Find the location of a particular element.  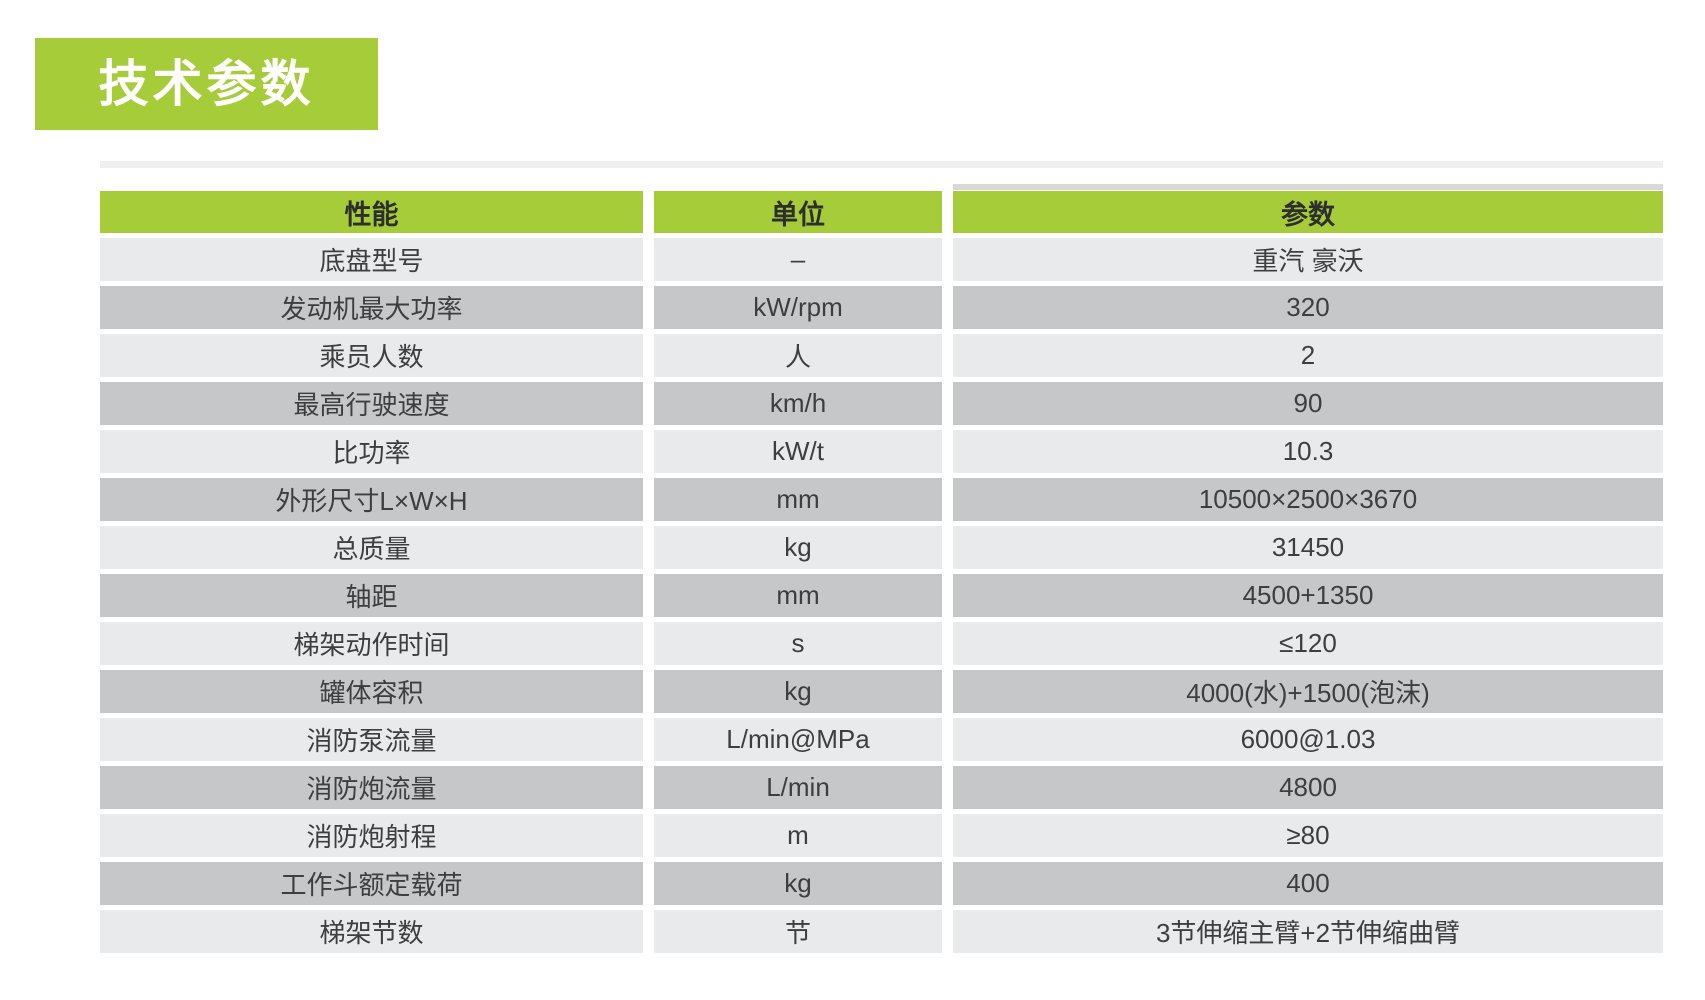

table-cell: kW/rpm is located at coordinates (798, 307).